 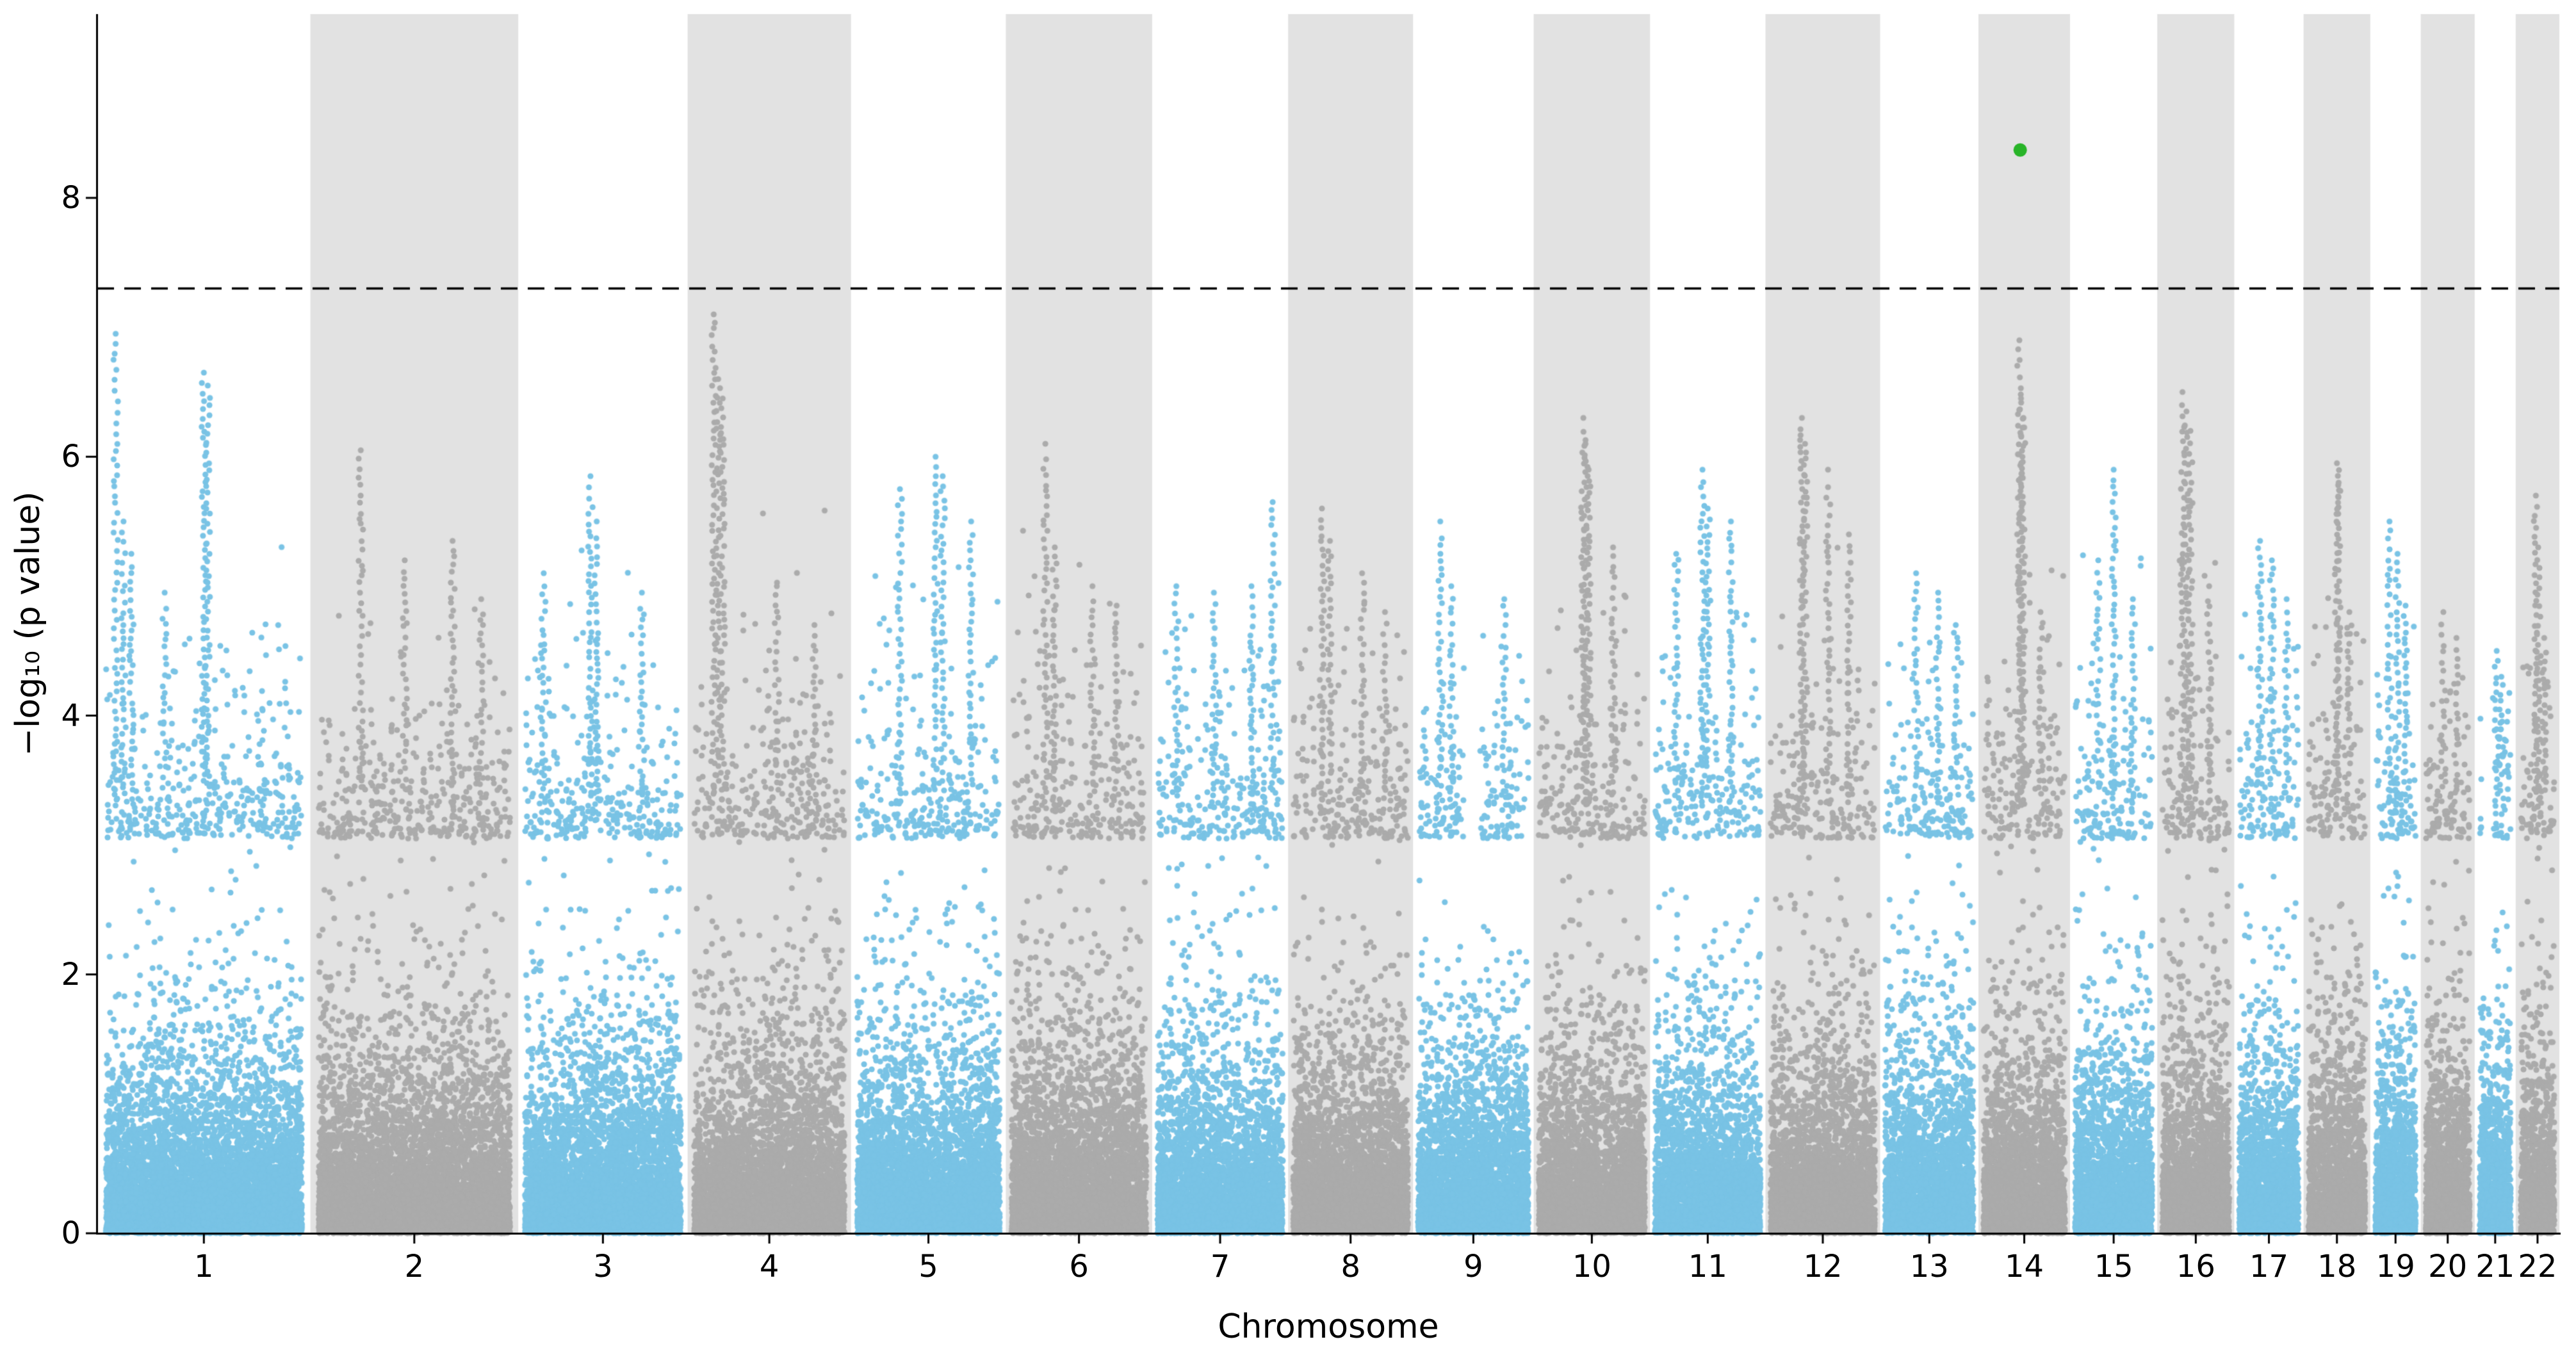 What do you see at coordinates (1707, 1267) in the screenshot?
I see `x-tick-label: 11` at bounding box center [1707, 1267].